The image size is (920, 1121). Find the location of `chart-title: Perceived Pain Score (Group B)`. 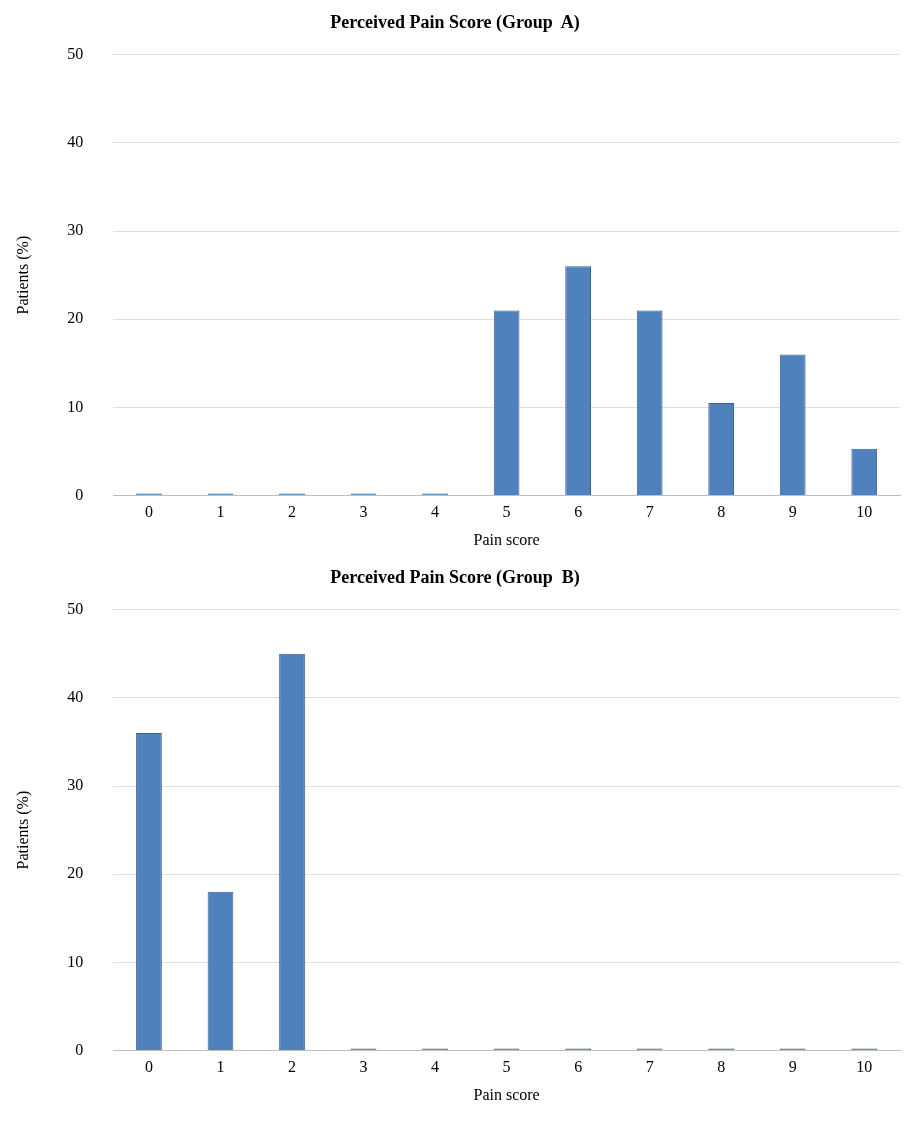

chart-title: Perceived Pain Score (Group B) is located at coordinates (455, 578).